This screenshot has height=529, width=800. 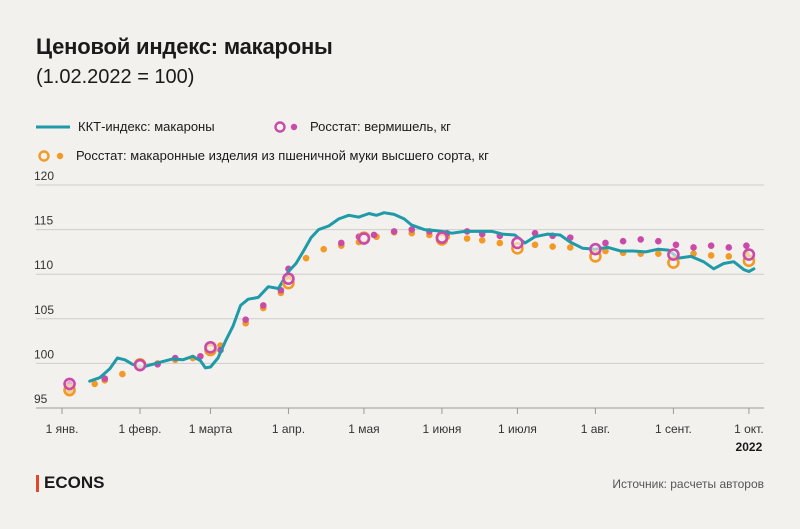 What do you see at coordinates (44, 310) in the screenshot?
I see `y-tick-label: 105` at bounding box center [44, 310].